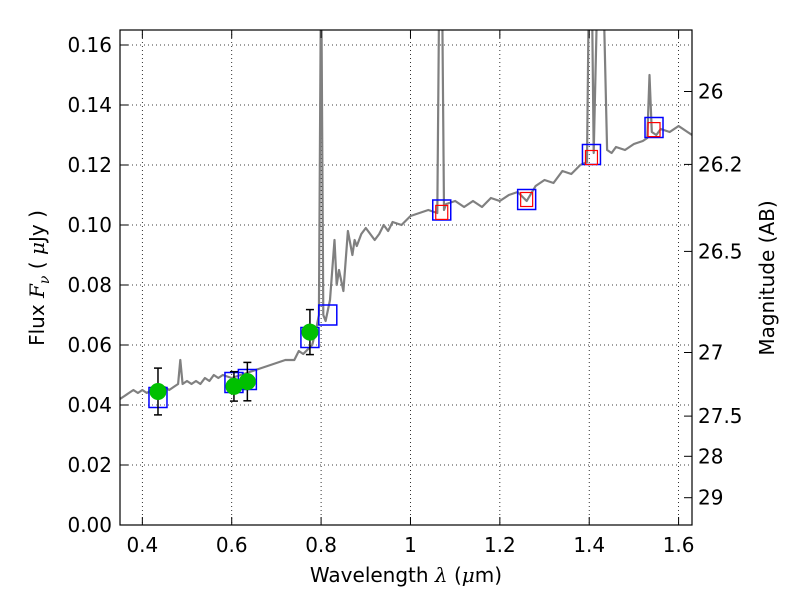  Describe the element at coordinates (589, 545) in the screenshot. I see `x-tick-label: 1.4` at that location.